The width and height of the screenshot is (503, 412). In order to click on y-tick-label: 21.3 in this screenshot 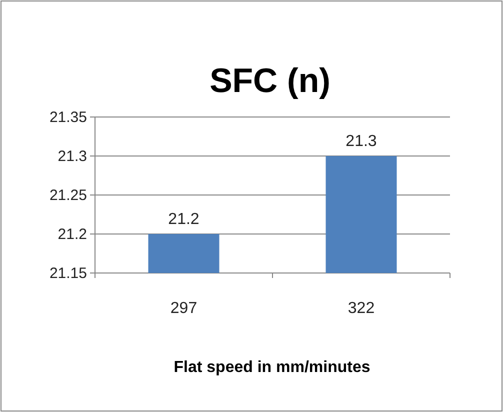, I will do `click(72, 156)`.